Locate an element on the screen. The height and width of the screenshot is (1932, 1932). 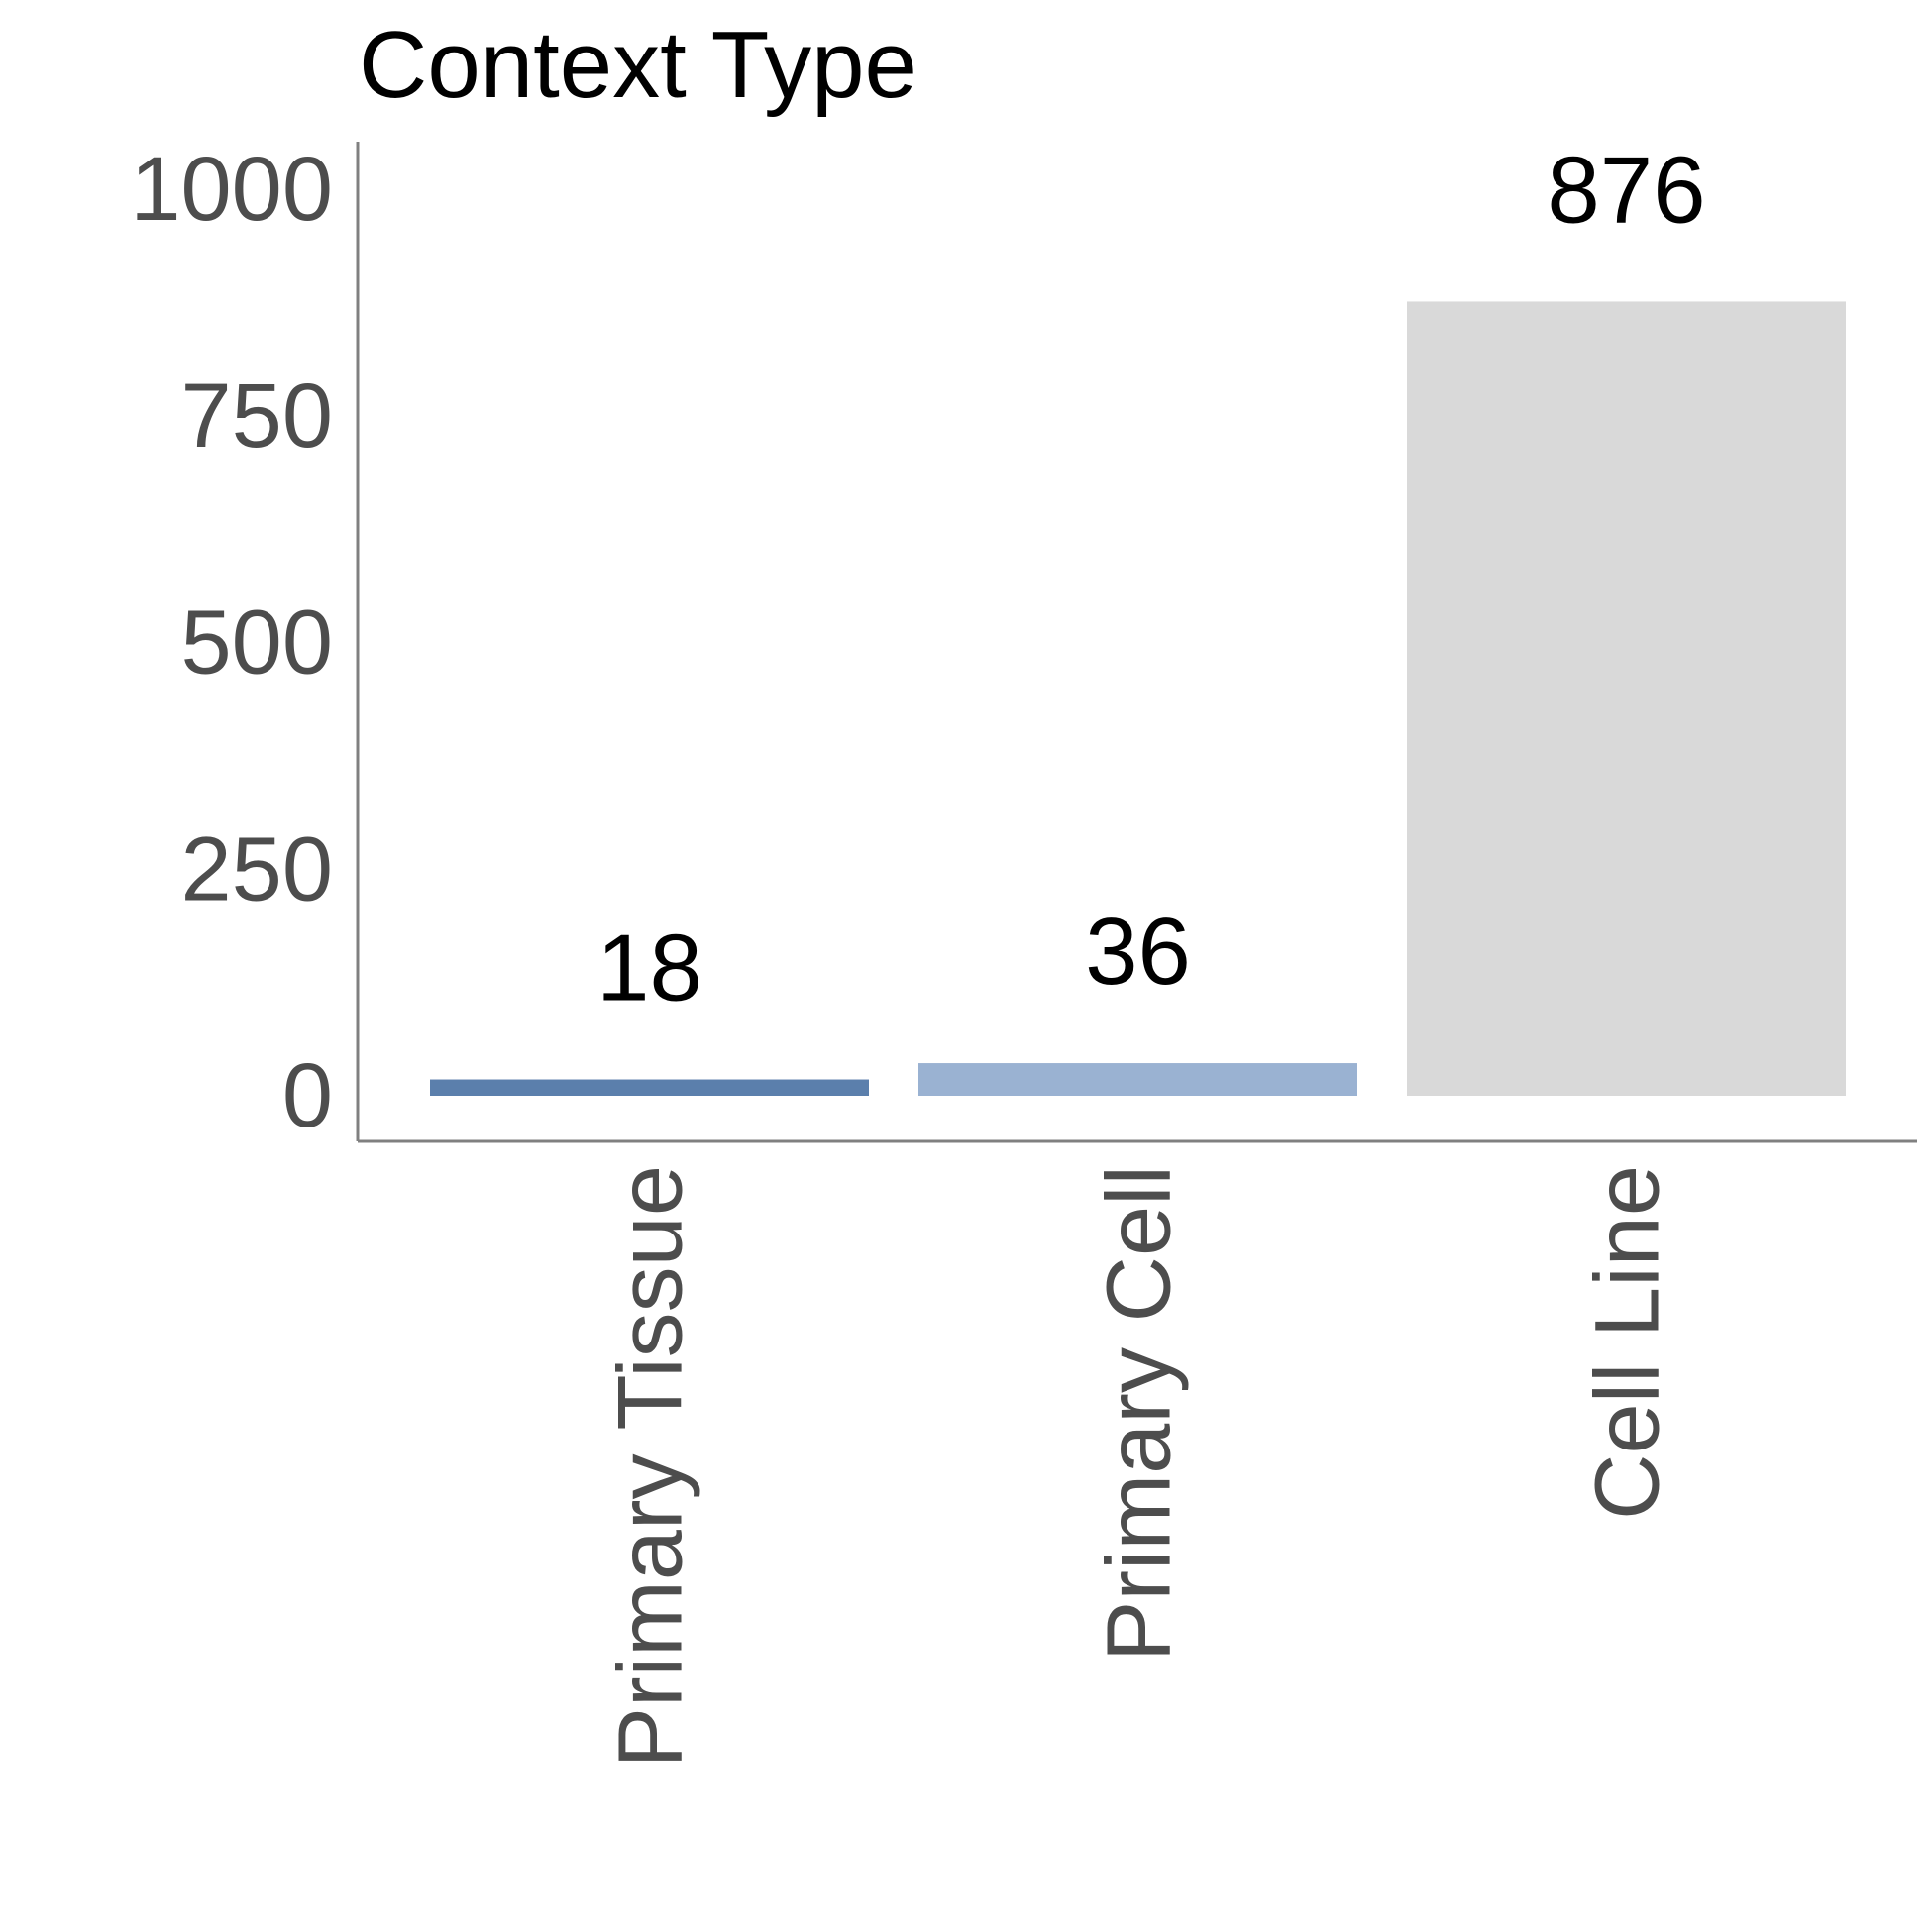
y-tick-label: 0 is located at coordinates (307, 1095).